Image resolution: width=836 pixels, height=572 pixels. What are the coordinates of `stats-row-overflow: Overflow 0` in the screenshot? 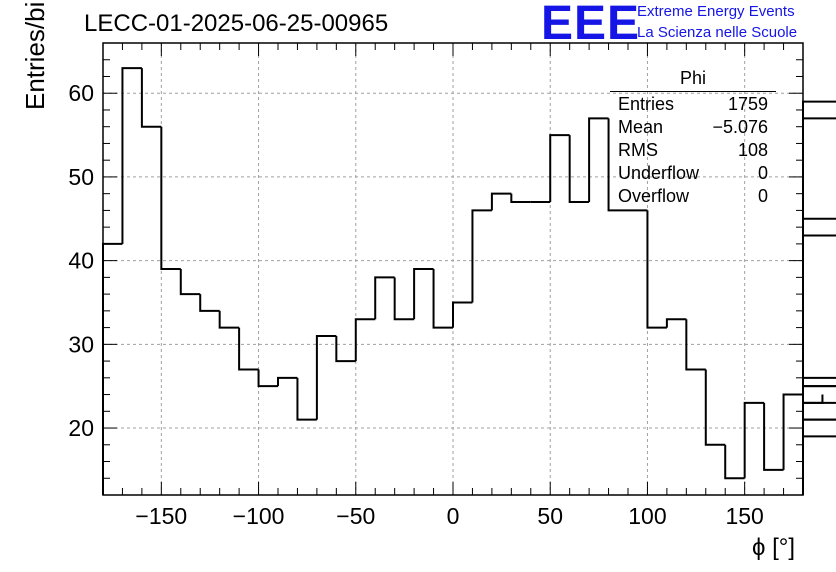 It's located at (693, 196).